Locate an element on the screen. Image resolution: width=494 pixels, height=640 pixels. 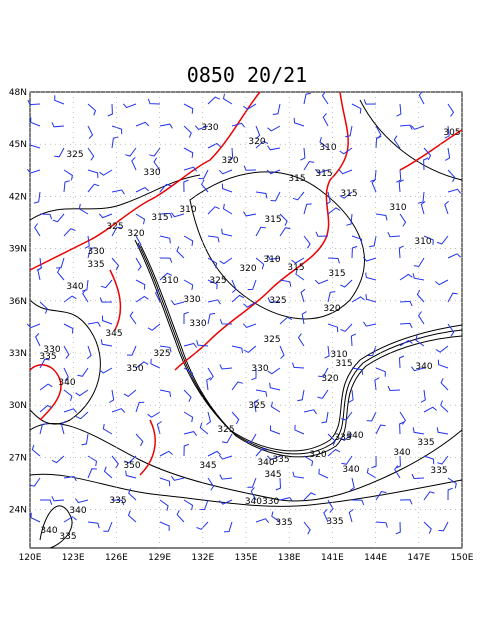
lat-label: 27N is located at coordinates (18, 458).